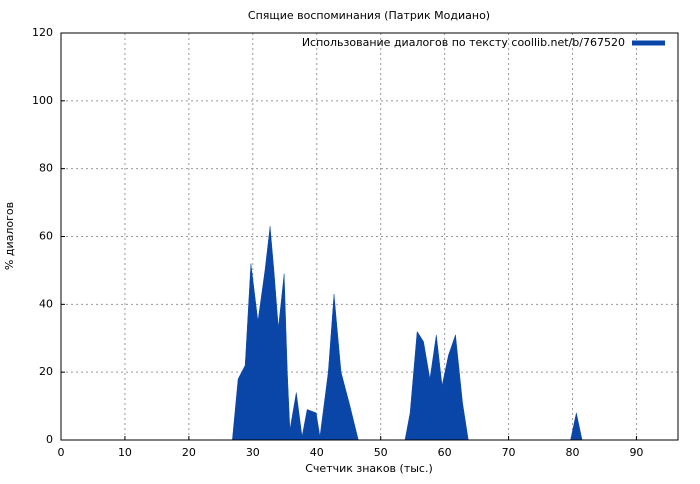 This screenshot has height=484, width=700. What do you see at coordinates (46, 168) in the screenshot?
I see `y-tick-label: 80` at bounding box center [46, 168].